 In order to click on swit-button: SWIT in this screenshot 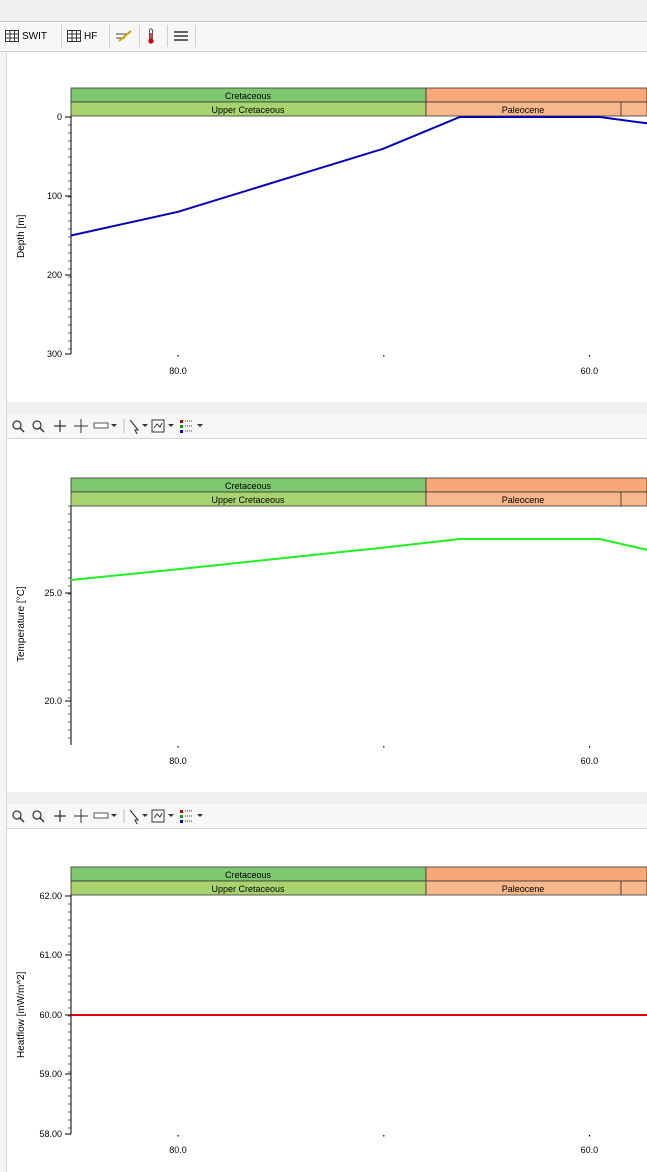, I will do `click(32, 36)`.